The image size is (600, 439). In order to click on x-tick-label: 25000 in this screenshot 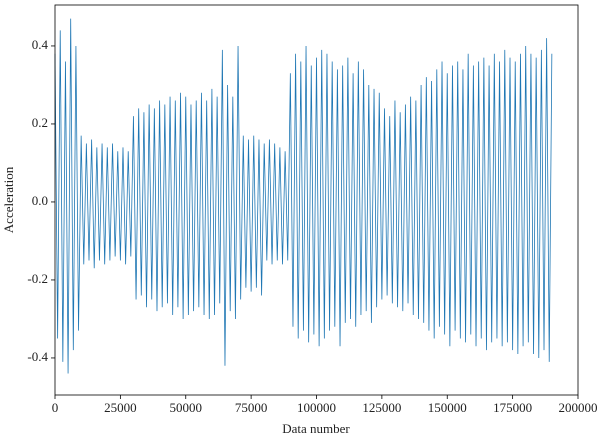, I will do `click(120, 407)`.